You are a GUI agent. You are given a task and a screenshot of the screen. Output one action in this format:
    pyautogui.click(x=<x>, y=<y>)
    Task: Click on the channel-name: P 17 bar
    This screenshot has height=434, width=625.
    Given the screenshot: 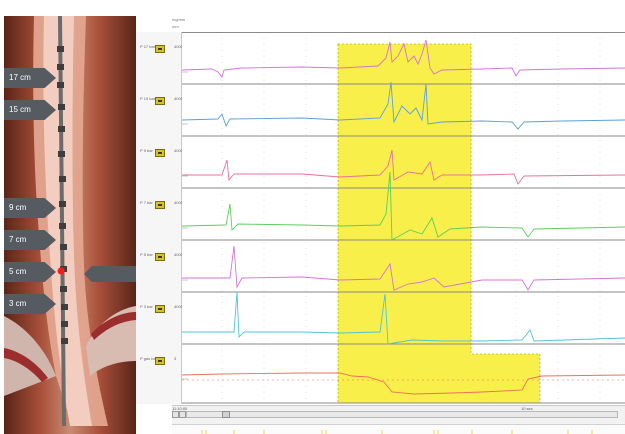 What is the action you would take?
    pyautogui.click(x=148, y=46)
    